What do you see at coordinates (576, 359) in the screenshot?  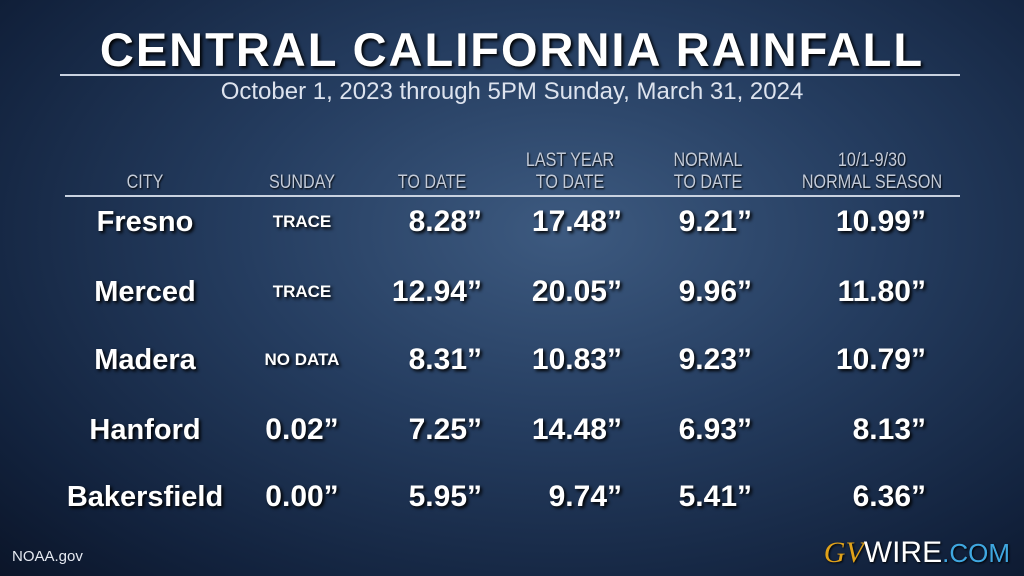 I see `table-cell: 10.83”` at bounding box center [576, 359].